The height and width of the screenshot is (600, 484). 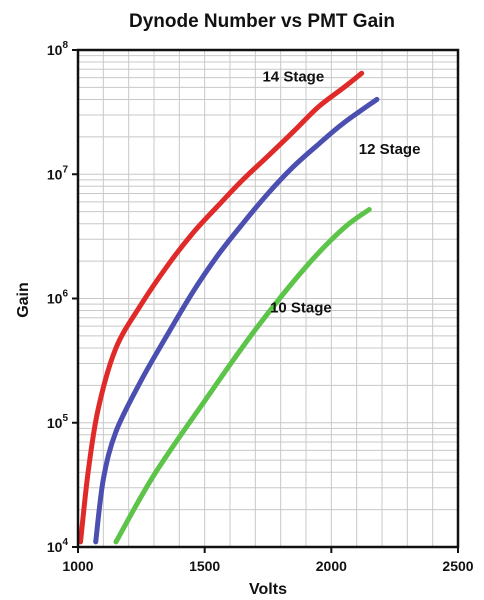 I want to click on y-axis-label: Gain, so click(x=23, y=300).